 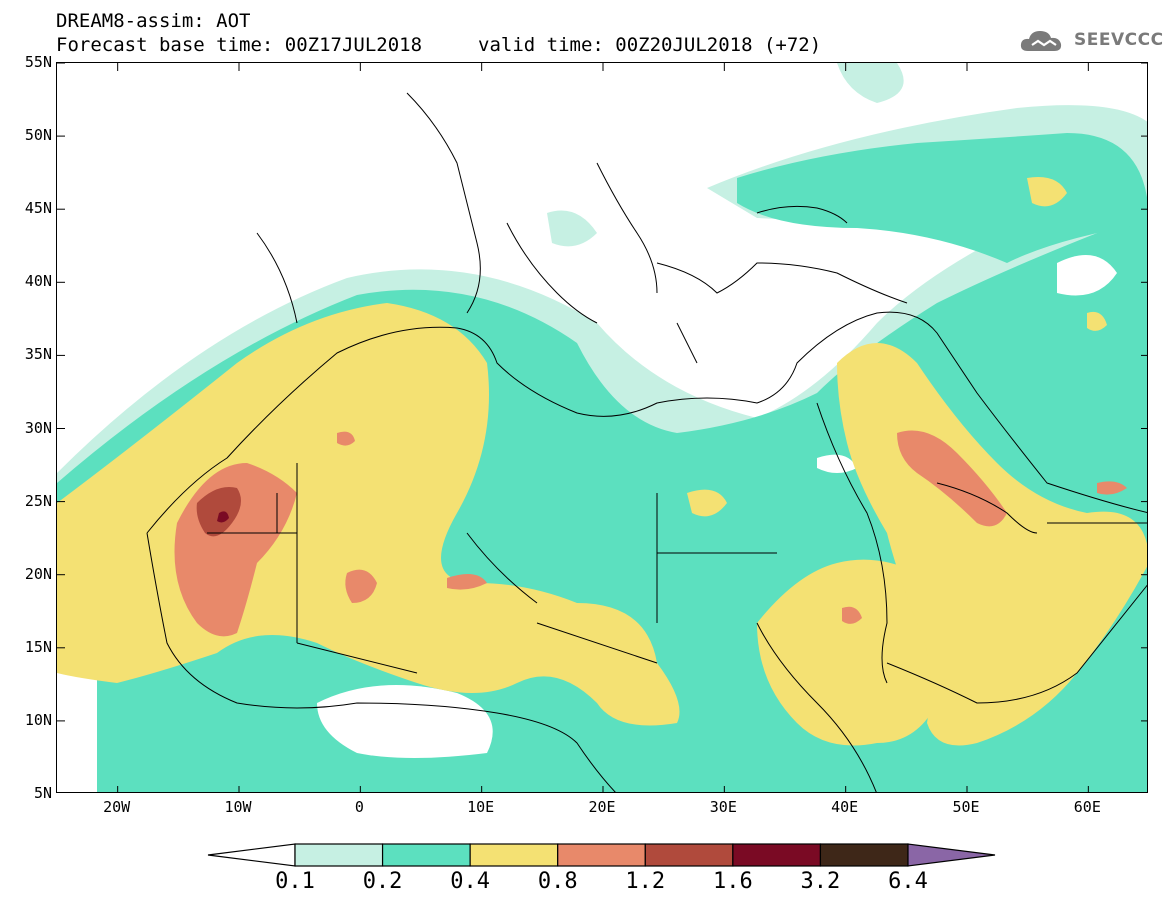 What do you see at coordinates (38, 281) in the screenshot?
I see `lat-tick-label: 40N` at bounding box center [38, 281].